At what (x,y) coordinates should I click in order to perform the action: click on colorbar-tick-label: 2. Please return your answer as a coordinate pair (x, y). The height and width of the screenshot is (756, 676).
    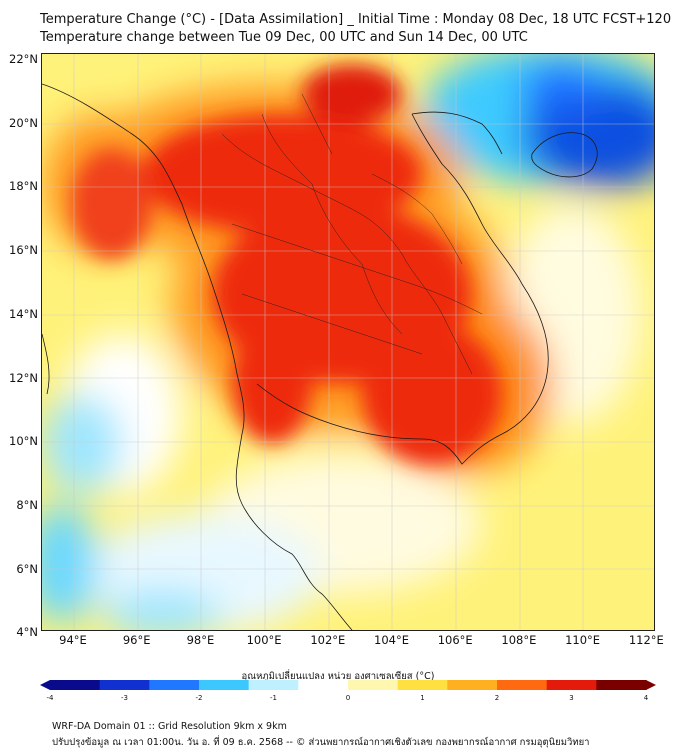
    Looking at the image, I should click on (497, 698).